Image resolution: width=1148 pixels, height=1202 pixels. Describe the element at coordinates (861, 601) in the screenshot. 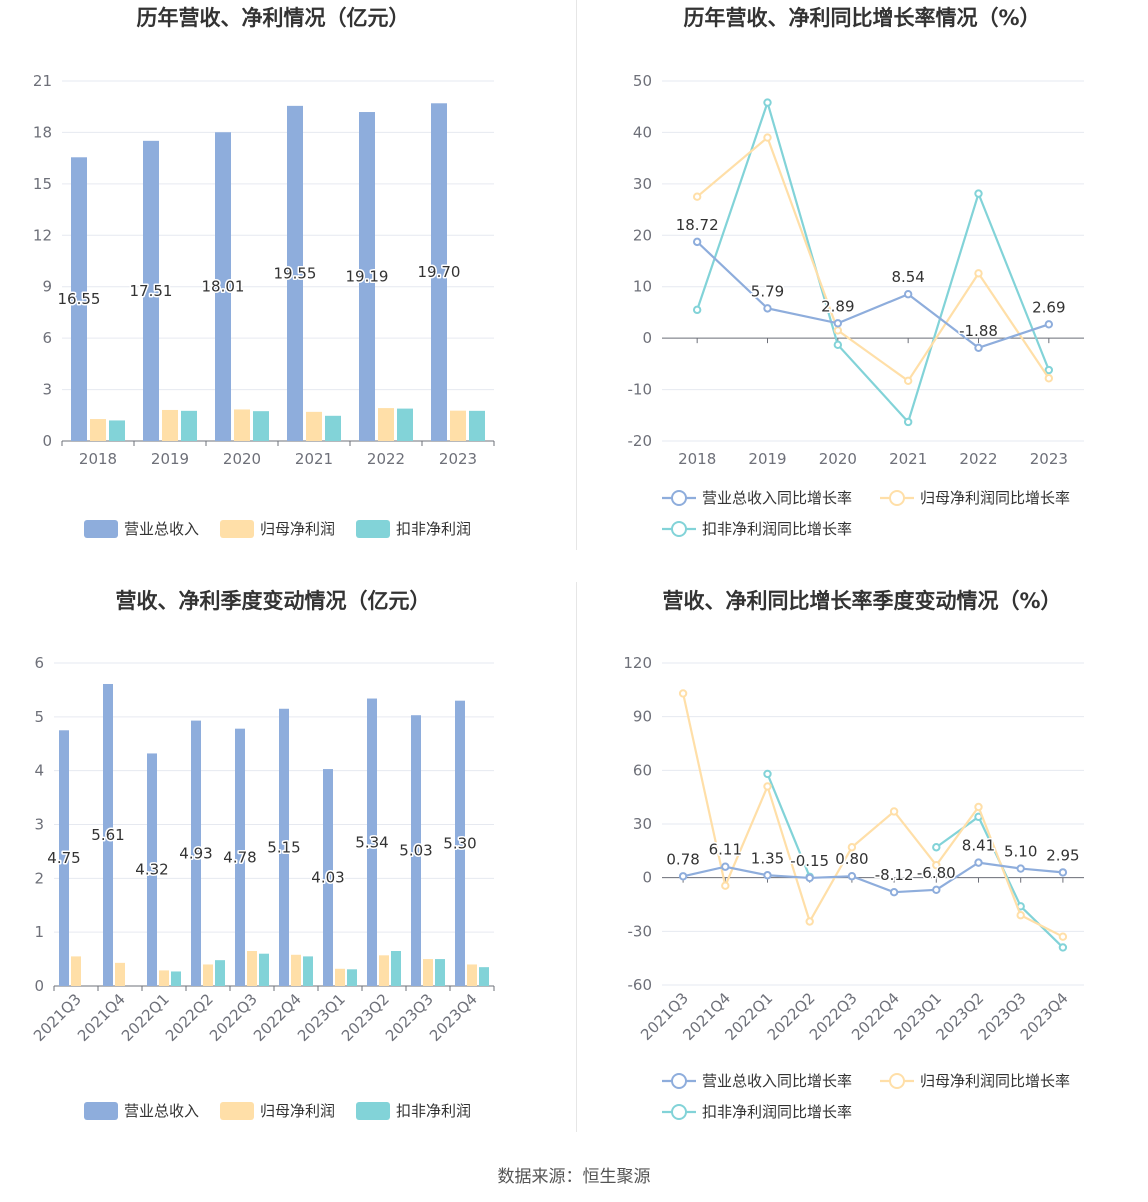

I see `chart-title: 营收、净利同比增长率季度变动情况（%）` at that location.